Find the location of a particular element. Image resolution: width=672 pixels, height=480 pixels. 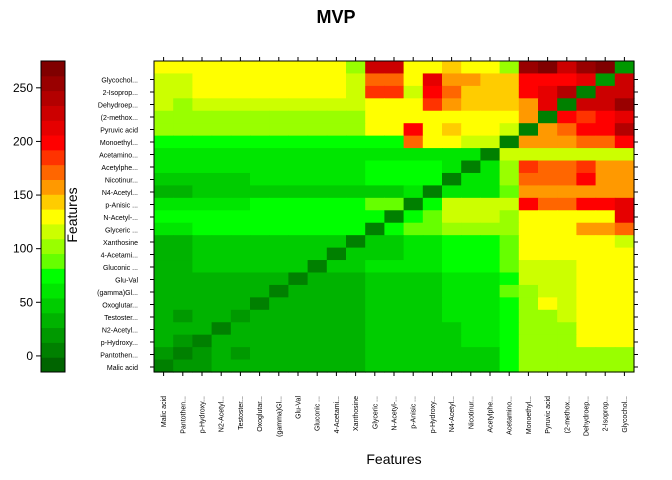

y-tick-label: Pyruvic acid is located at coordinates (119, 131).